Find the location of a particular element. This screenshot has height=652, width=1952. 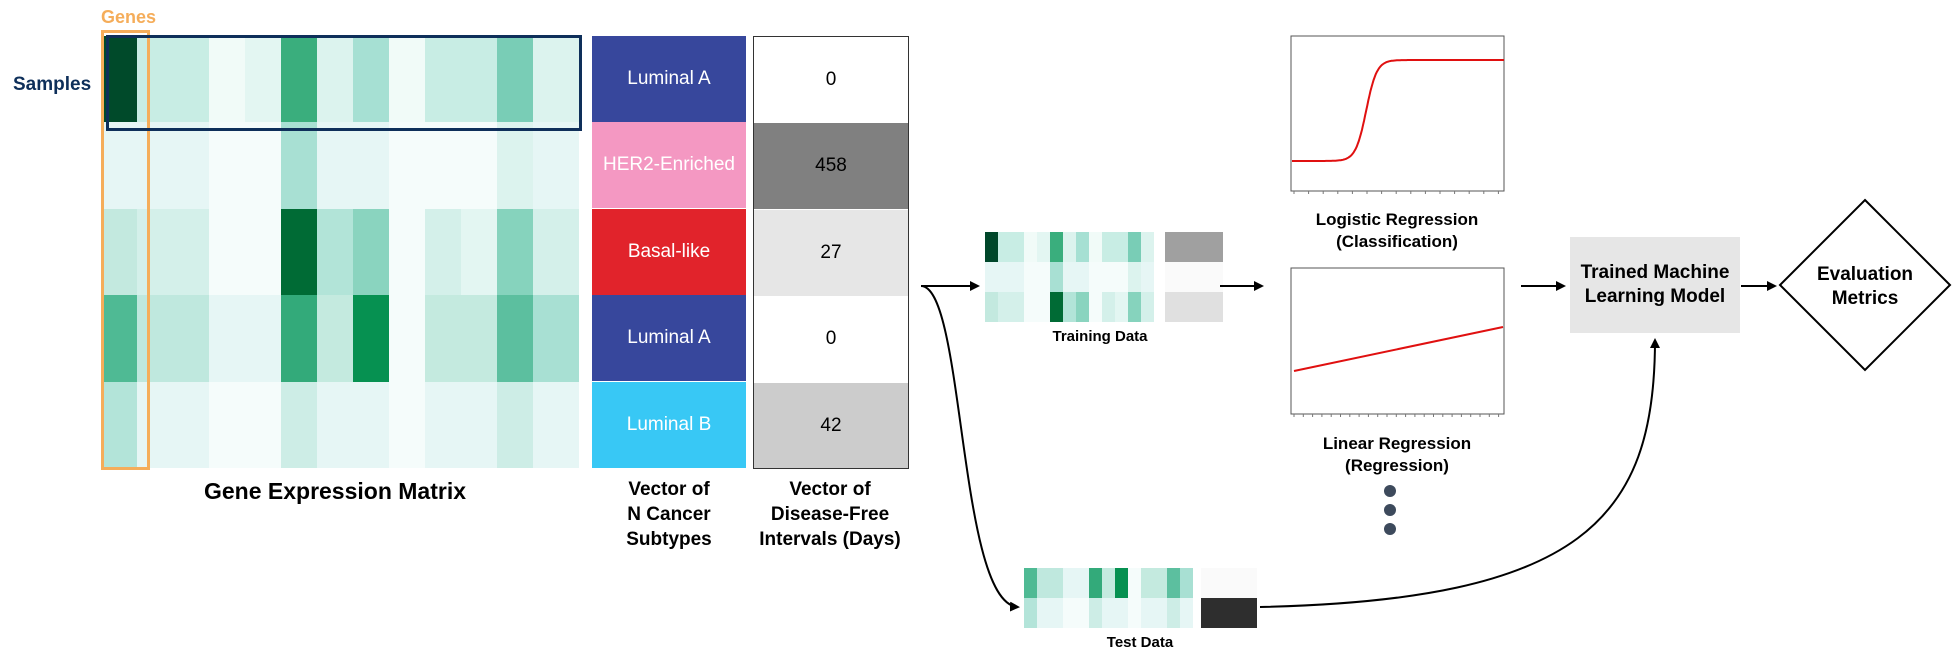

metrics-line-2: Metrics is located at coordinates (1865, 298).